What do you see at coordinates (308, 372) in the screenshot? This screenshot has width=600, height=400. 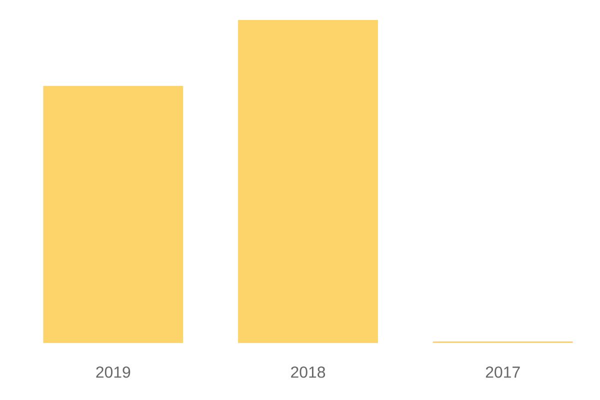 I see `x-tick-label: 2018` at bounding box center [308, 372].